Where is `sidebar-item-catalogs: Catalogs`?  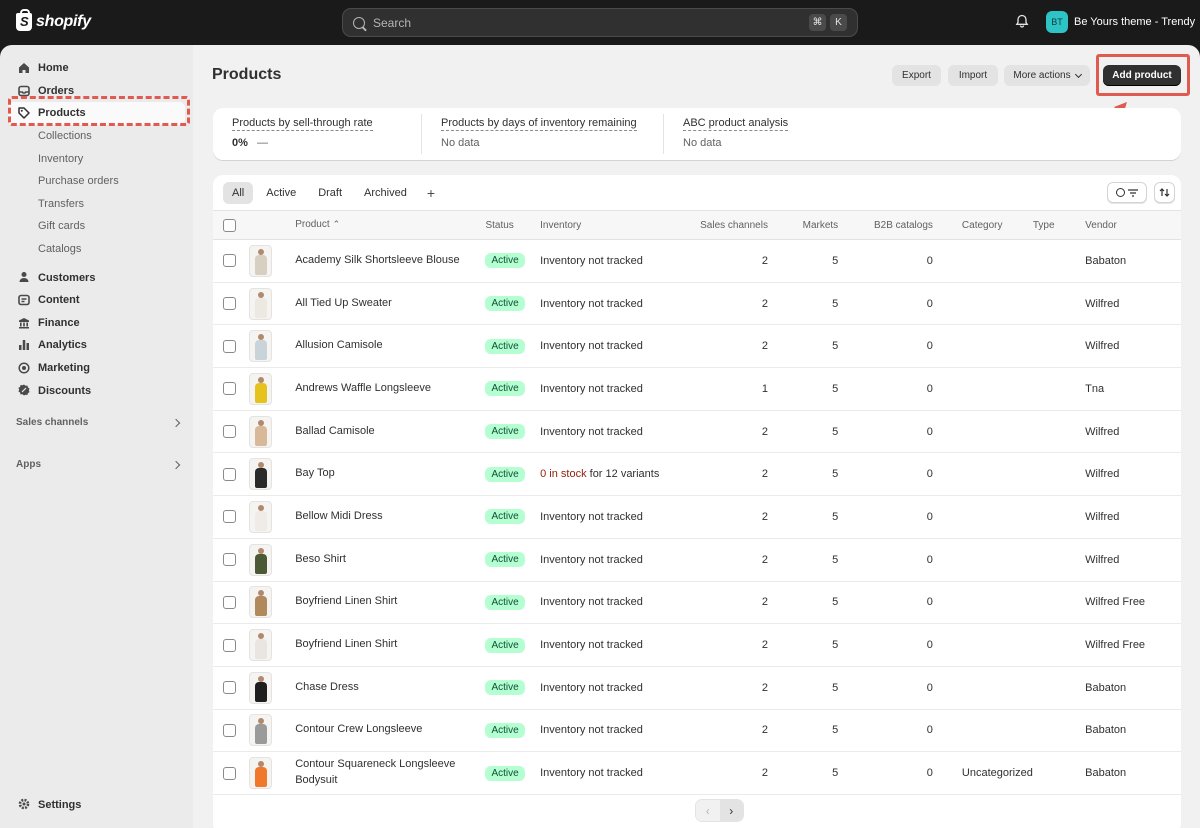 sidebar-item-catalogs: Catalogs is located at coordinates (96, 249).